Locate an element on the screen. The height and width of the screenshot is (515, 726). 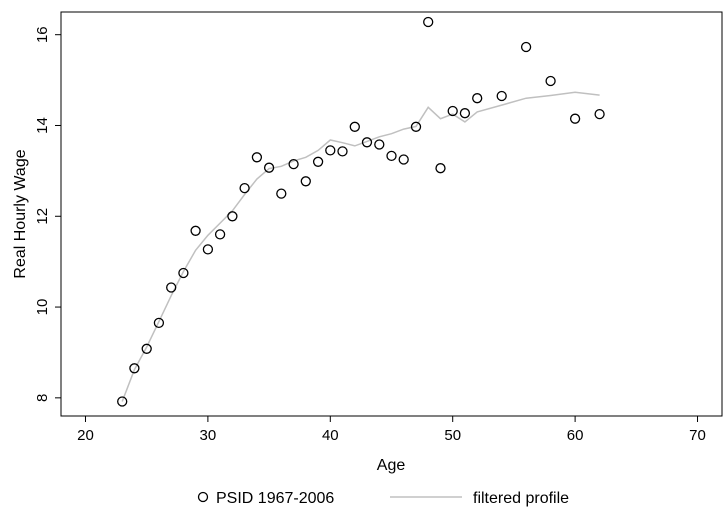
x-axis-title: Age is located at coordinates (391, 465).